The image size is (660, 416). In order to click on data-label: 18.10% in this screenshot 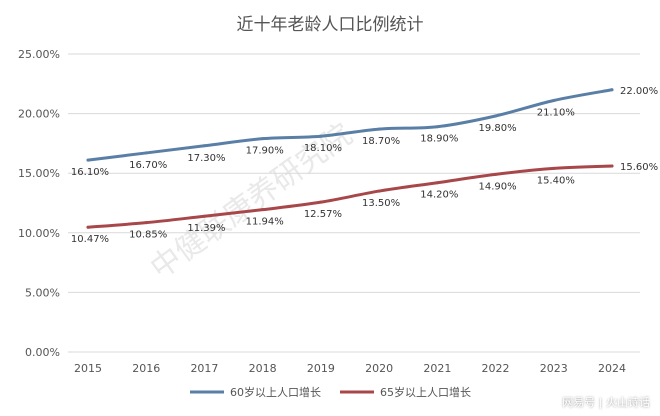, I will do `click(323, 148)`.